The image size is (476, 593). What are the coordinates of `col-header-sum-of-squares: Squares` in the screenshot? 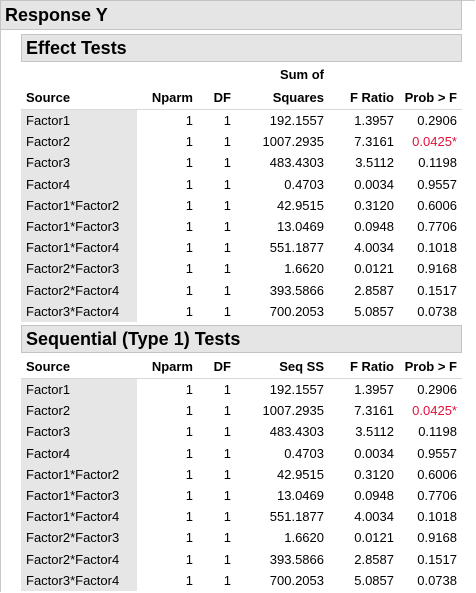 It's located at (298, 97).